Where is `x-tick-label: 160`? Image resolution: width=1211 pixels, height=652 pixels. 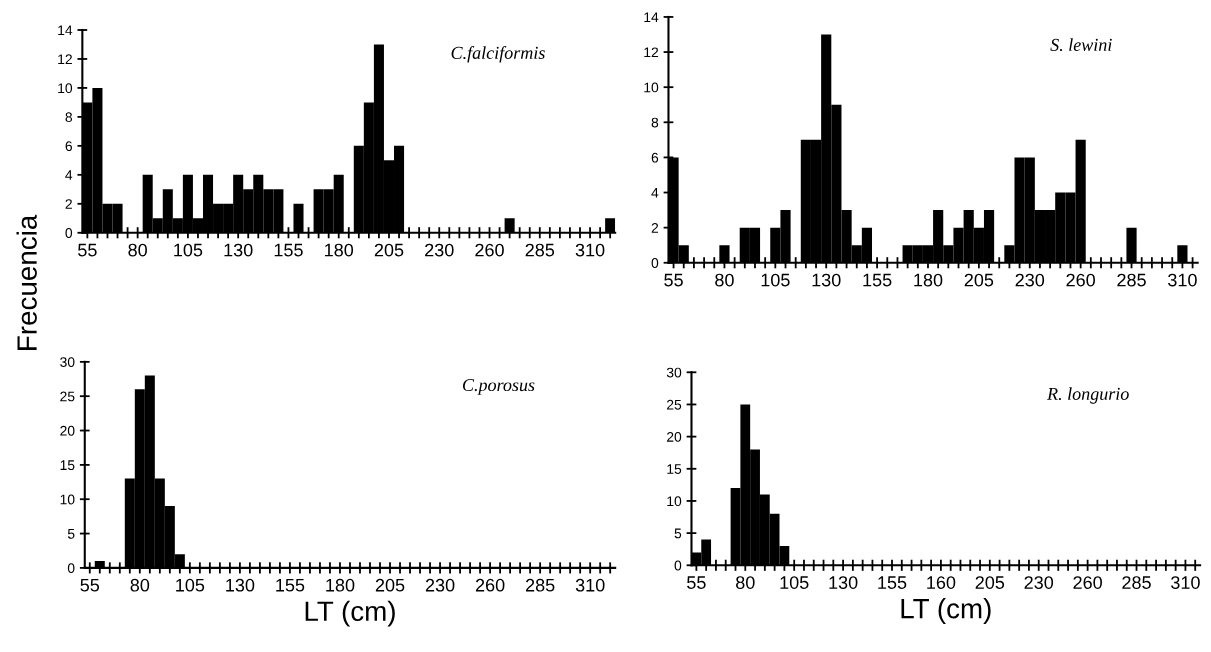
x-tick-label: 160 is located at coordinates (941, 582).